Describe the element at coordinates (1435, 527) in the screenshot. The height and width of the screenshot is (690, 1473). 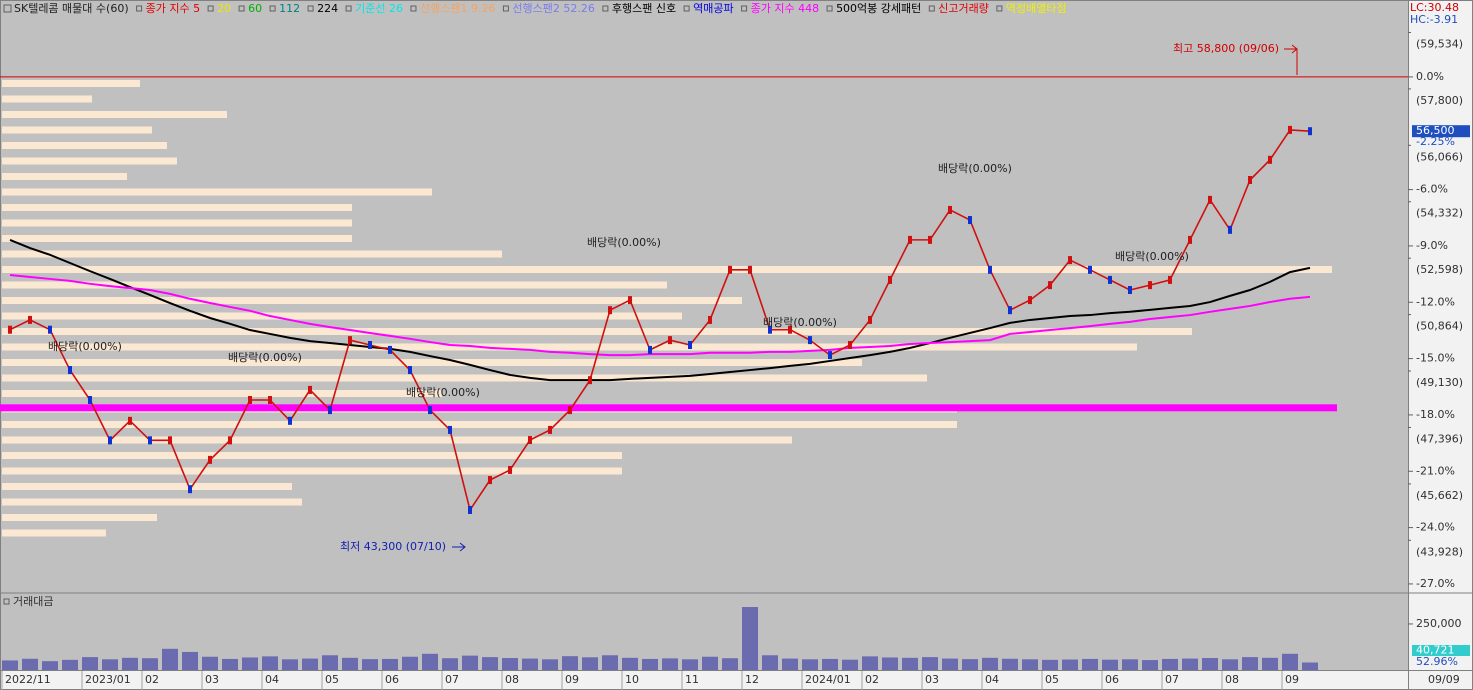
I see `y2-tick-label: -24.0%` at that location.